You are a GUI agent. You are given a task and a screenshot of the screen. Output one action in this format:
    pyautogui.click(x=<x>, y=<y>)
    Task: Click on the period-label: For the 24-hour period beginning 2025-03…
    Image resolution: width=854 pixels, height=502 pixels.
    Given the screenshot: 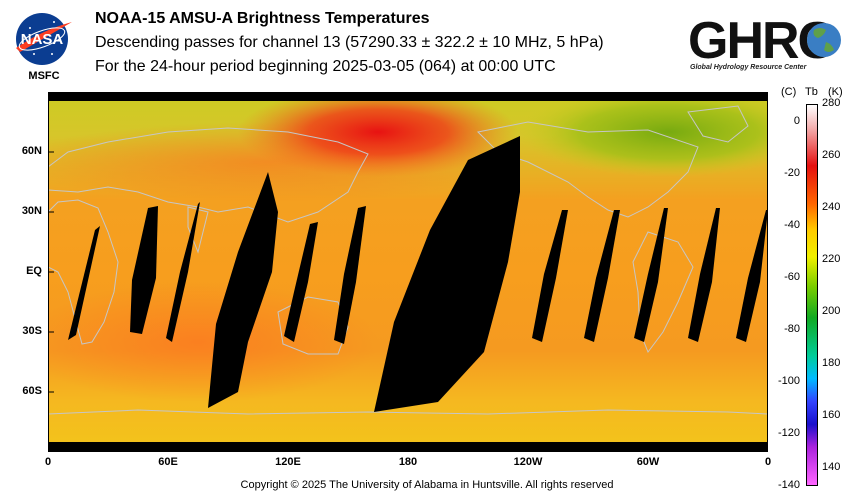 What is the action you would take?
    pyautogui.click(x=325, y=66)
    